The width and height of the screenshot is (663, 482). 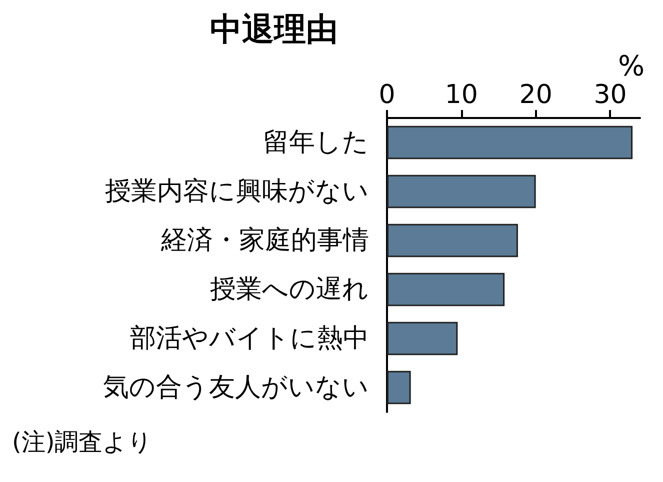 I want to click on y-tick-label: 授業内容に興味がない, so click(x=237, y=191).